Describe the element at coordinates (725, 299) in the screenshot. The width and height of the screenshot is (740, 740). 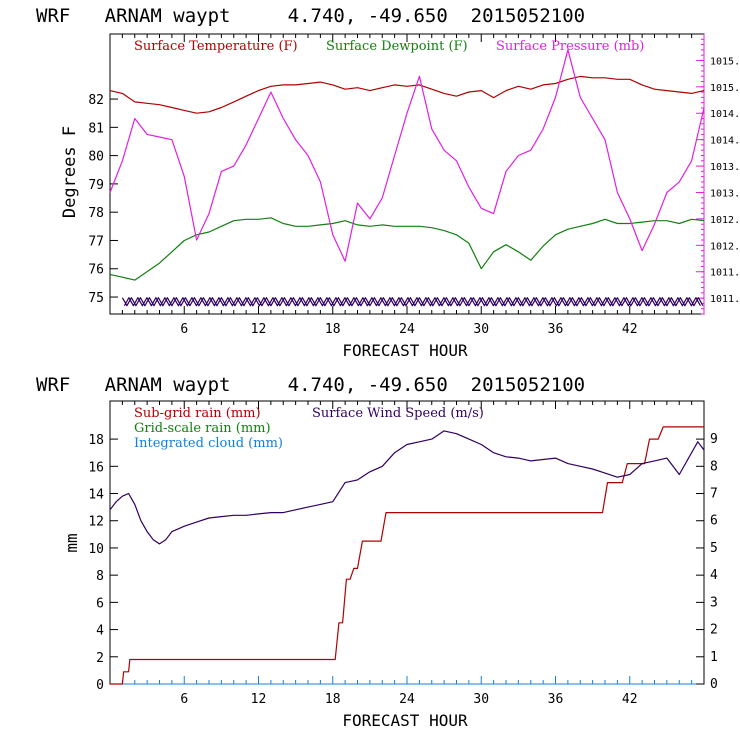
I see `y2-tick-label: 1011.0` at that location.